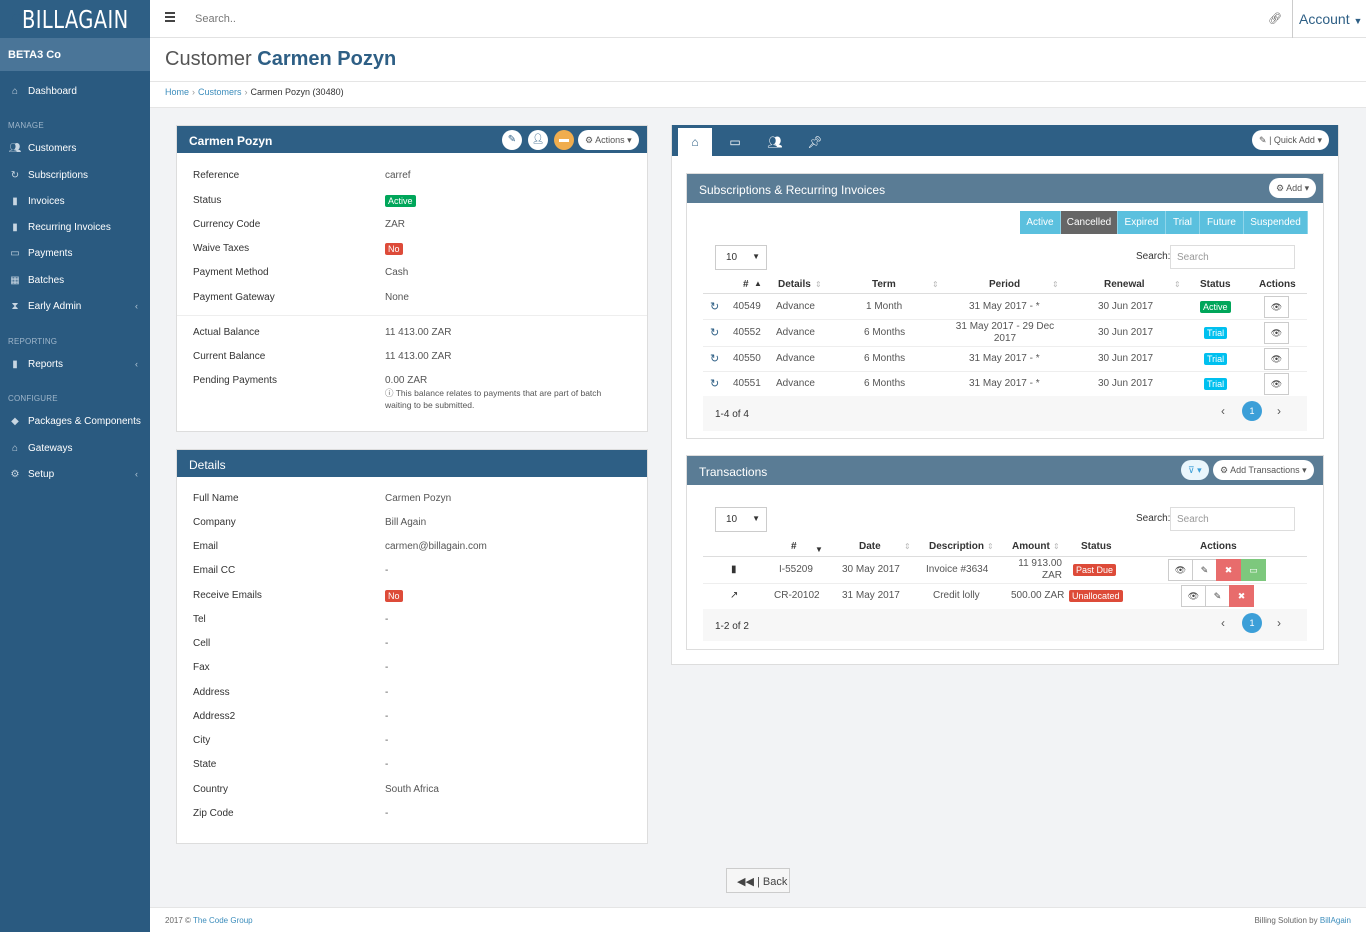 The image size is (1366, 932). I want to click on filter-dropdown: ⊽ ▾, so click(1195, 470).